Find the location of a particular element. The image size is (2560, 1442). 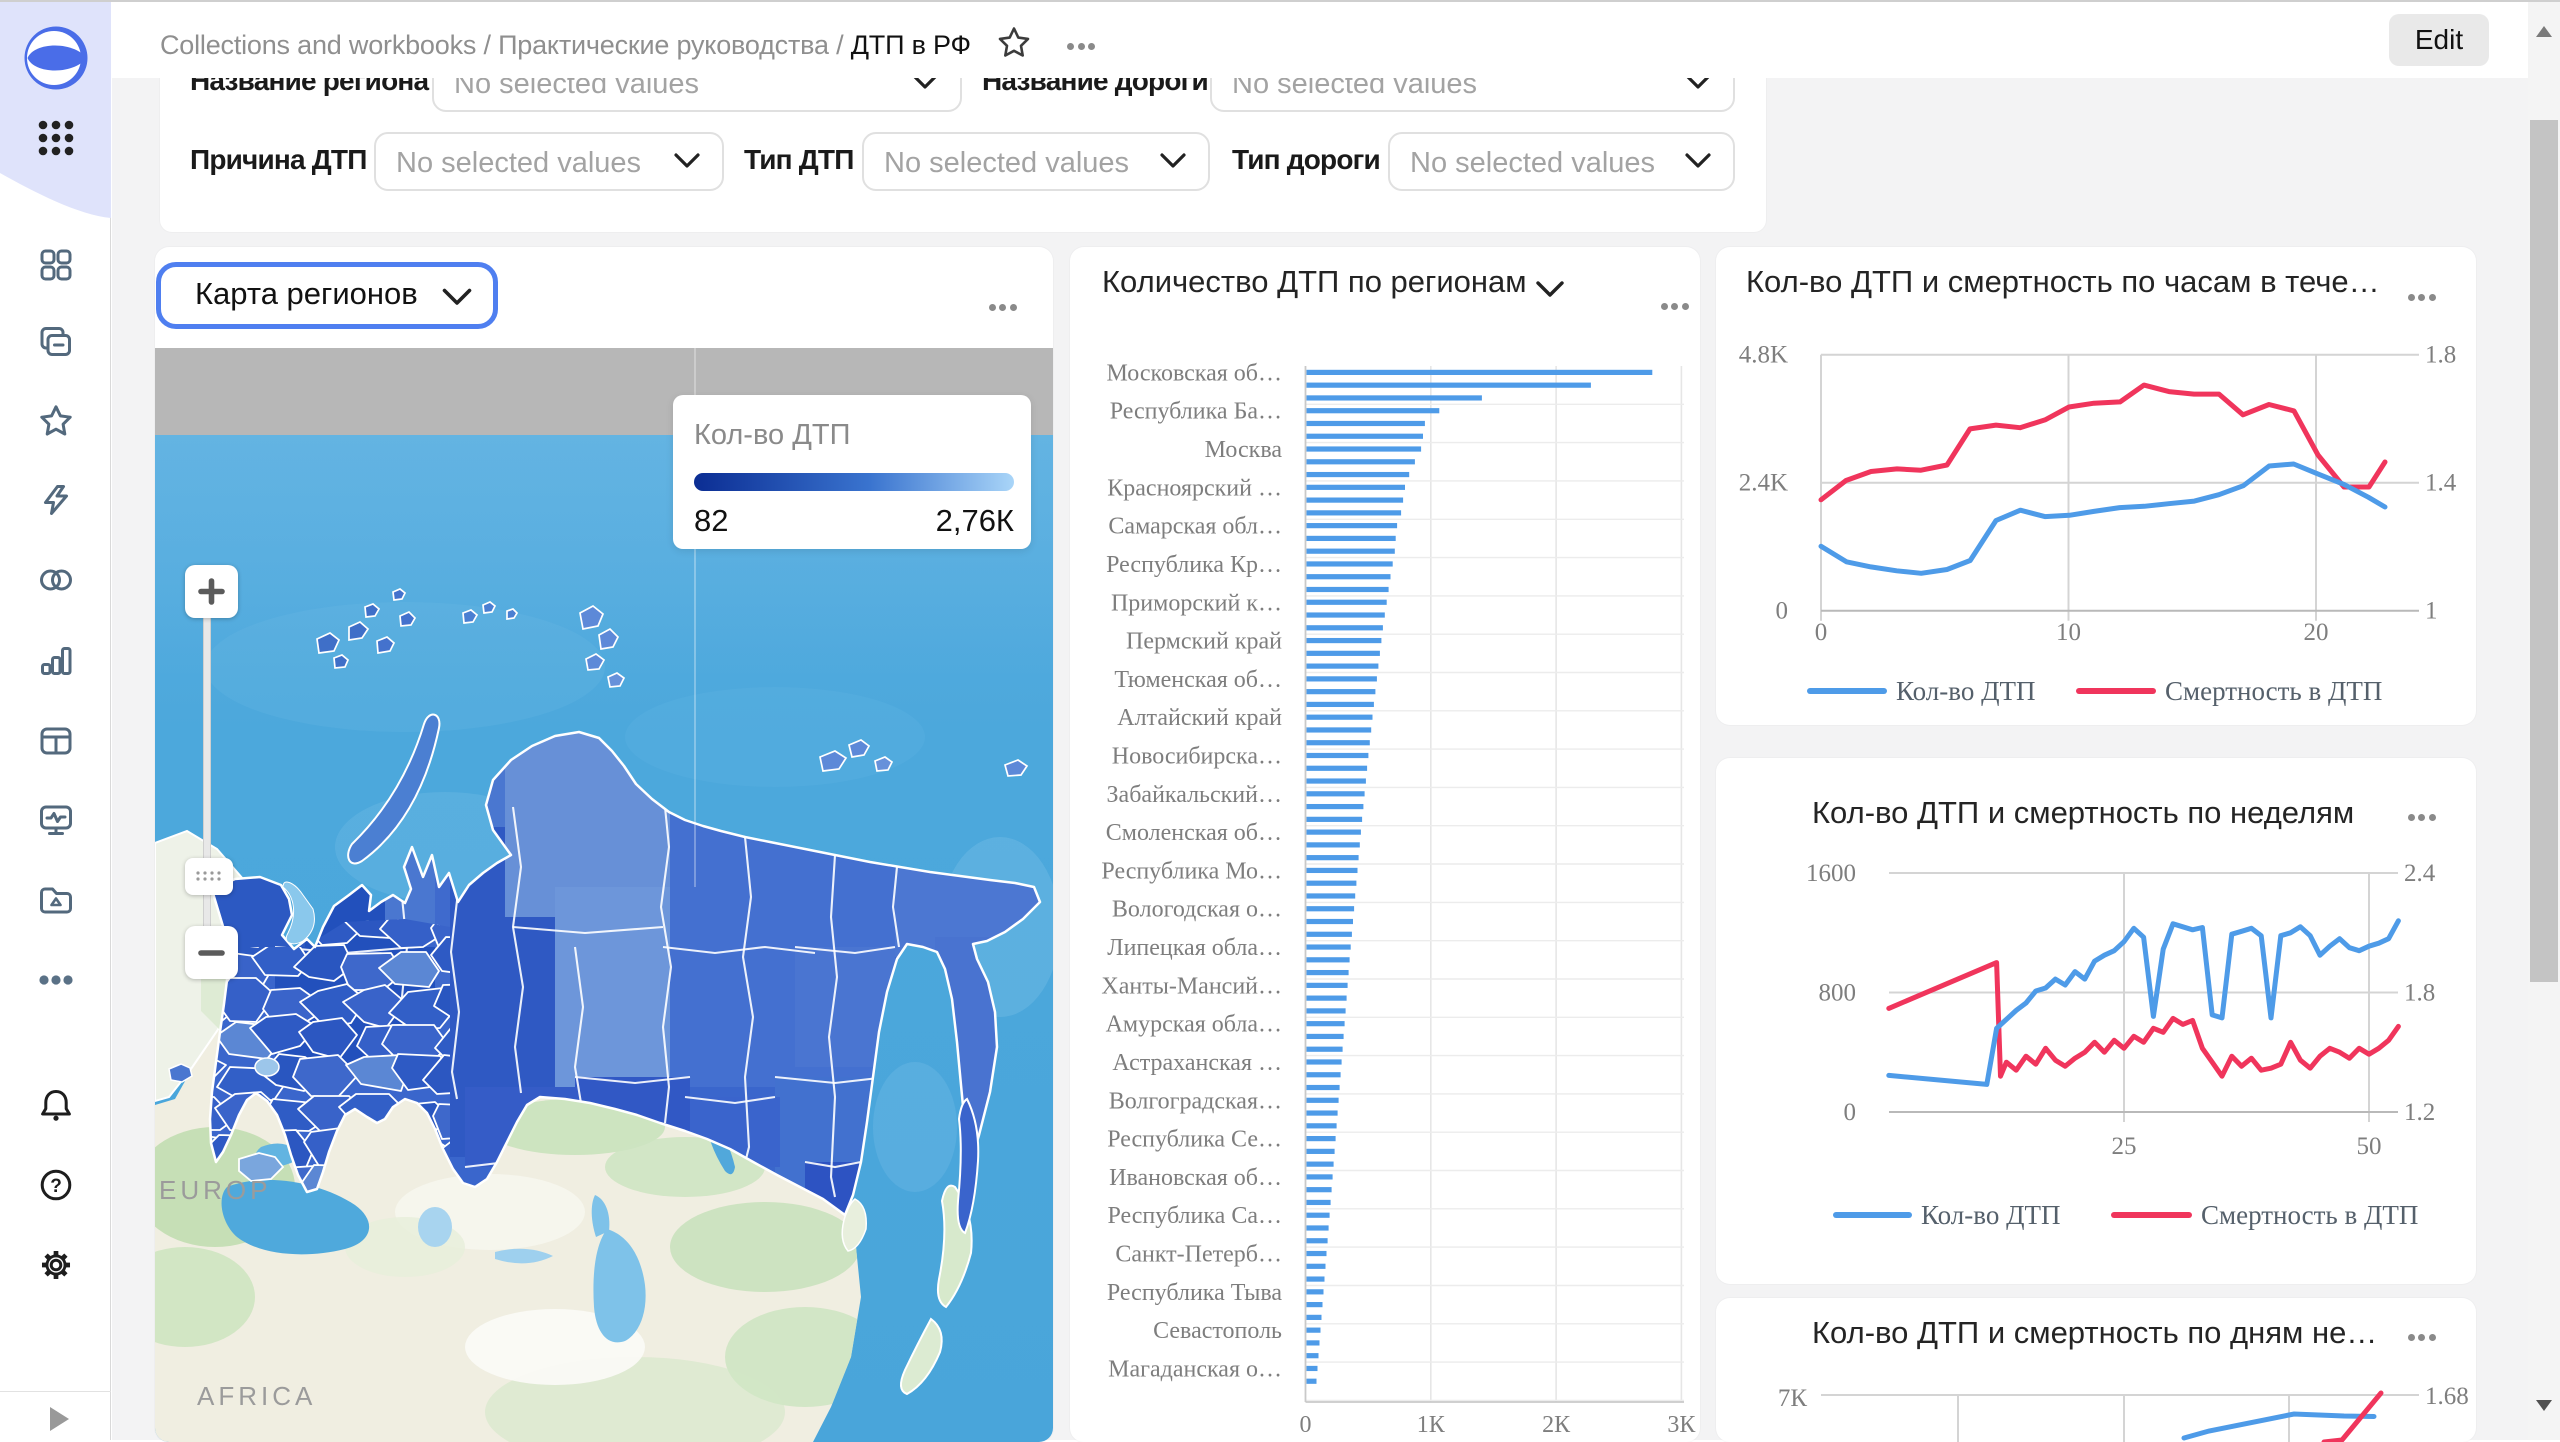

svg-text: Севастополь is located at coordinates (1217, 1331).